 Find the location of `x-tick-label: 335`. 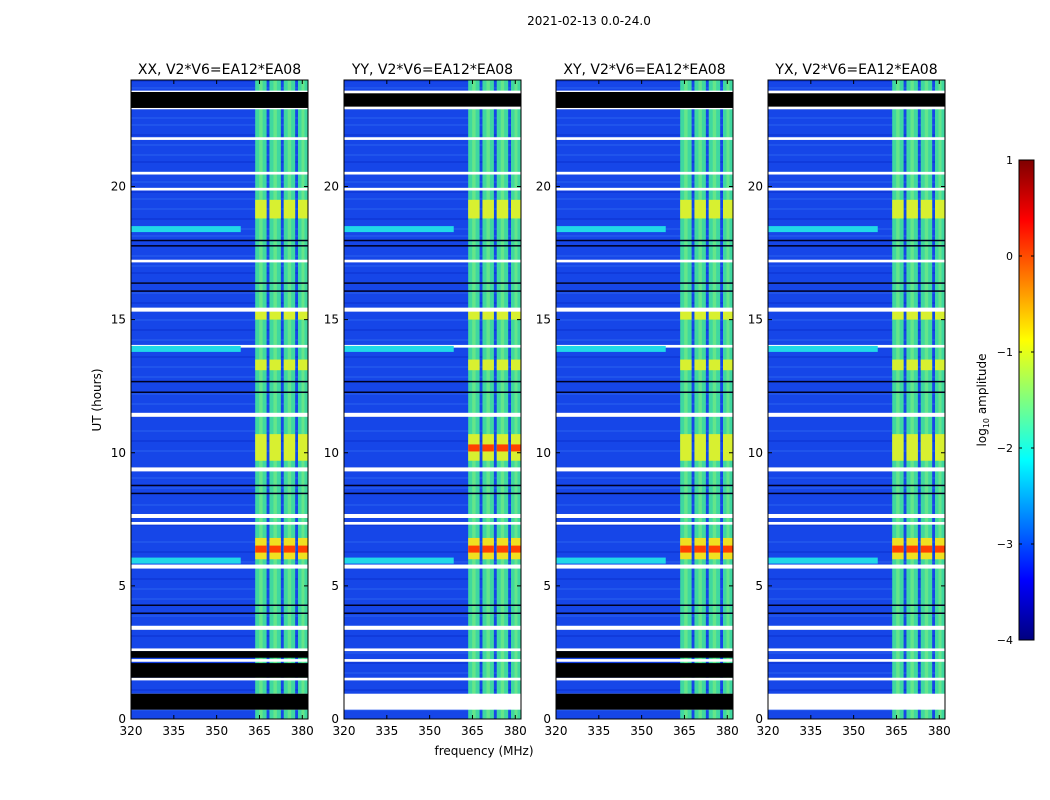

x-tick-label: 335 is located at coordinates (386, 731).